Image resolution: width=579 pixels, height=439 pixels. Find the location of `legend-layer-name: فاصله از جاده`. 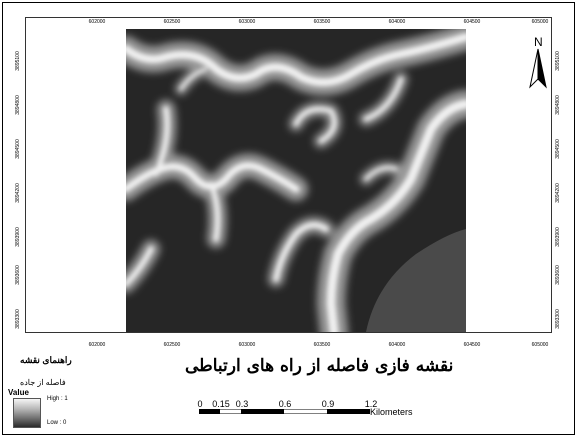

legend-layer-name: فاصله از جاده is located at coordinates (43, 382).